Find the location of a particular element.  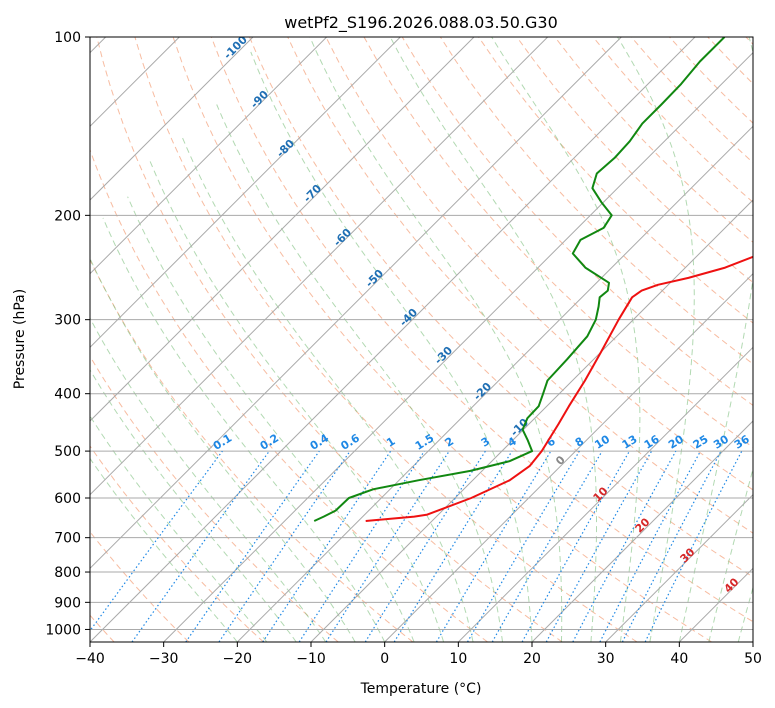

x-tick-label: 10 is located at coordinates (458, 659).